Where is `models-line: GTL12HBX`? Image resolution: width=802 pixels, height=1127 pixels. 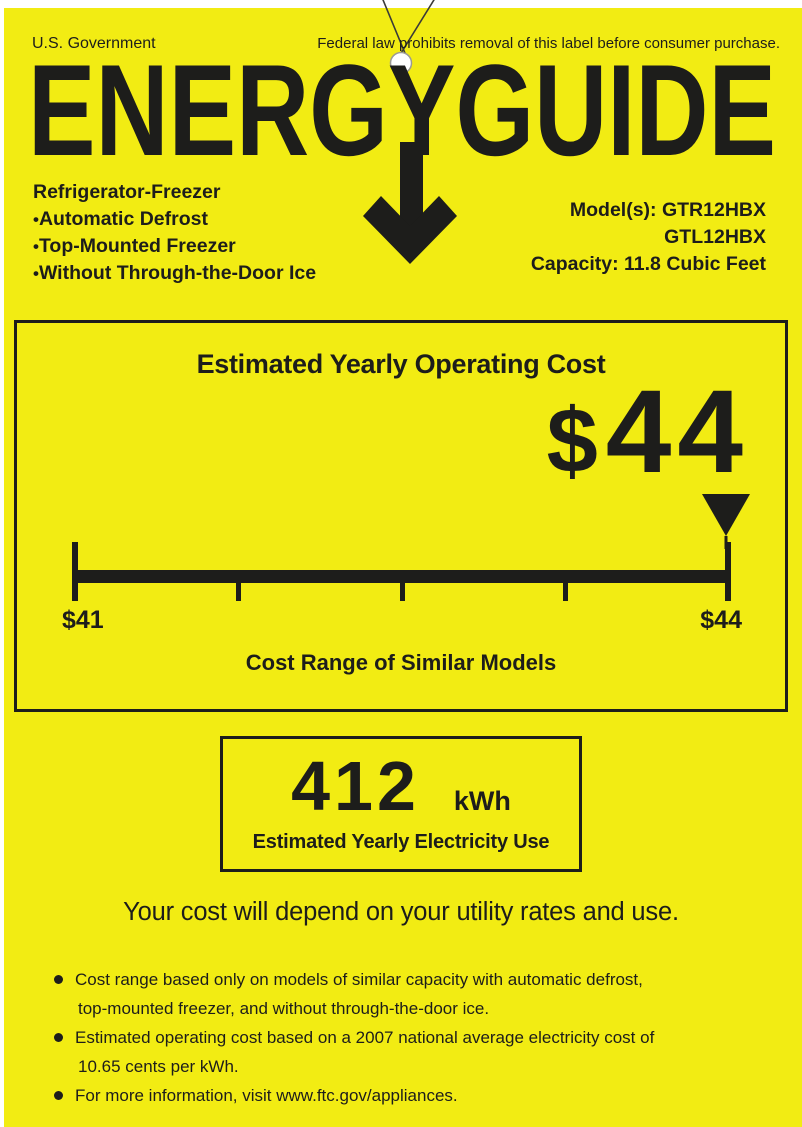
models-line: GTL12HBX is located at coordinates (715, 237).